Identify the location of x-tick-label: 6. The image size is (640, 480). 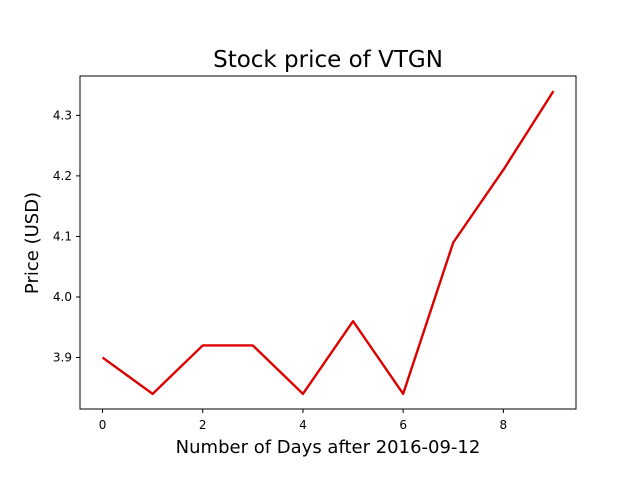
(403, 425).